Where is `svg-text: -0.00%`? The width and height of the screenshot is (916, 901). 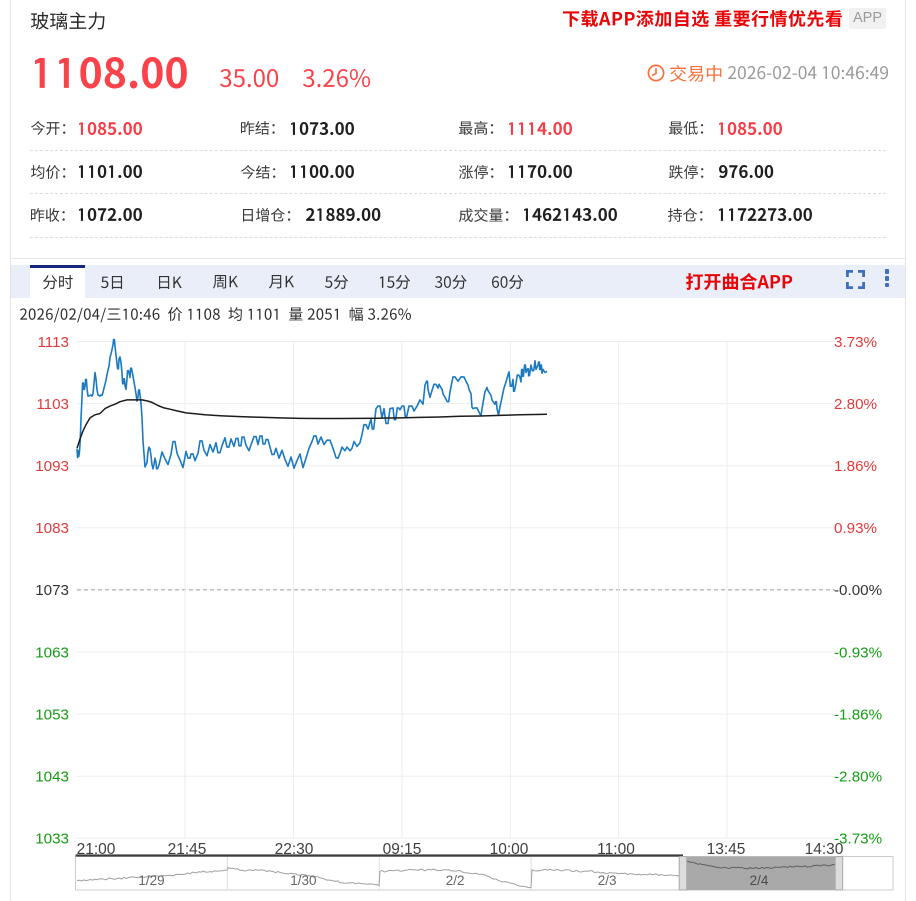 svg-text: -0.00% is located at coordinates (858, 590).